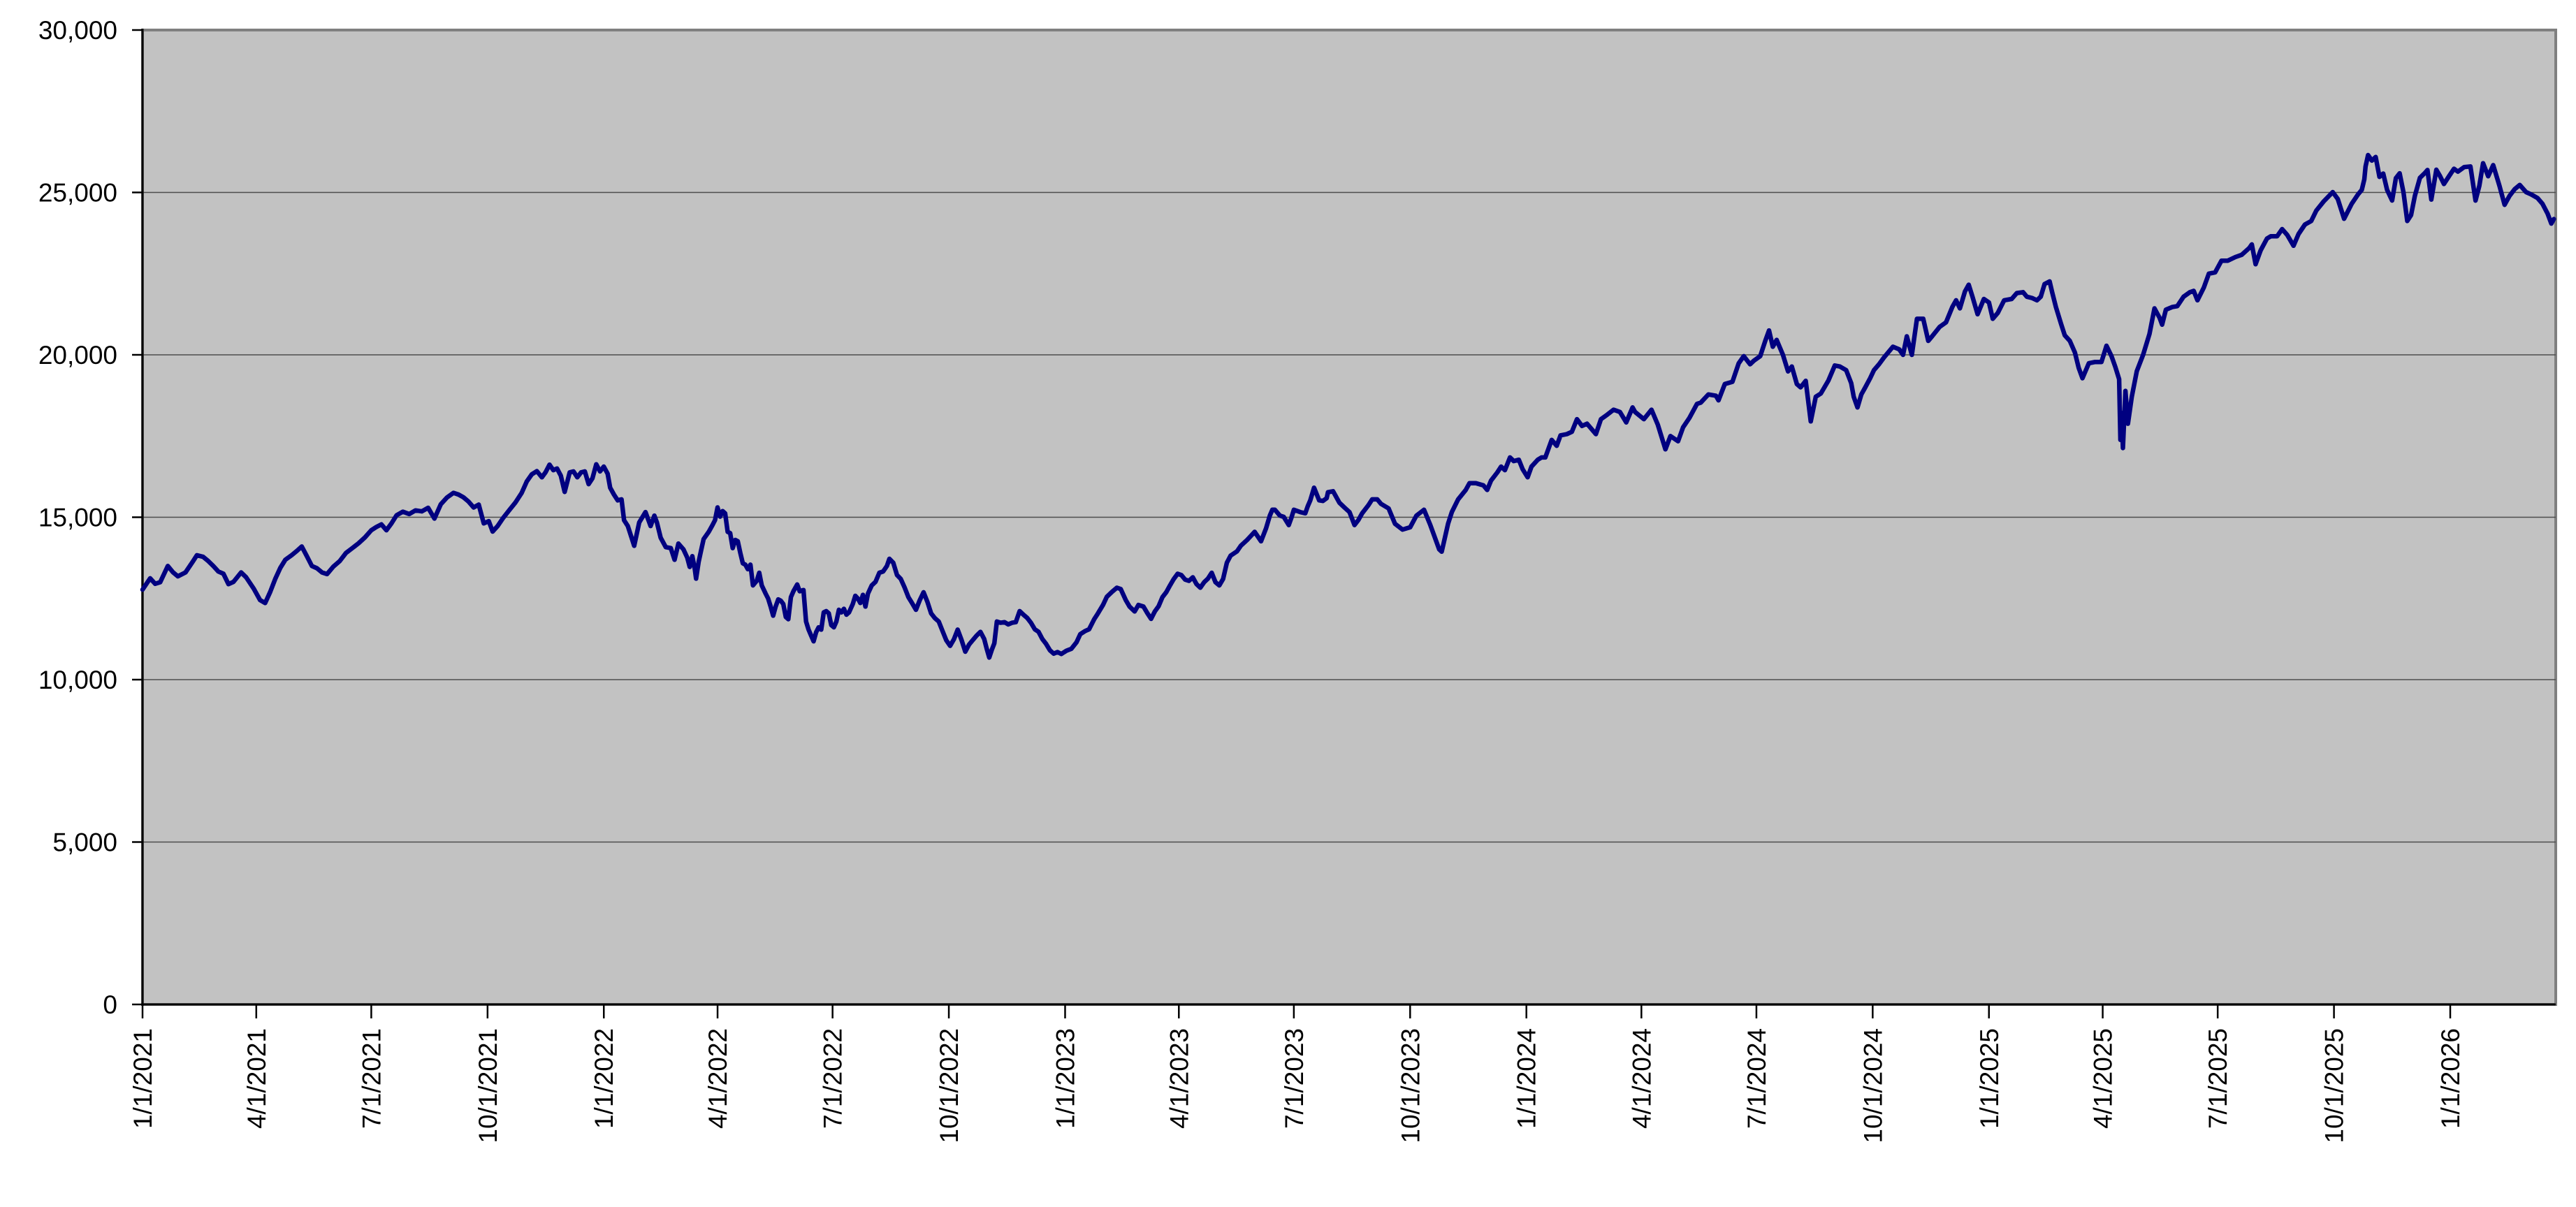 The image size is (2576, 1207). What do you see at coordinates (1065, 1078) in the screenshot?
I see `x-axis-label: 1/1/2023` at bounding box center [1065, 1078].